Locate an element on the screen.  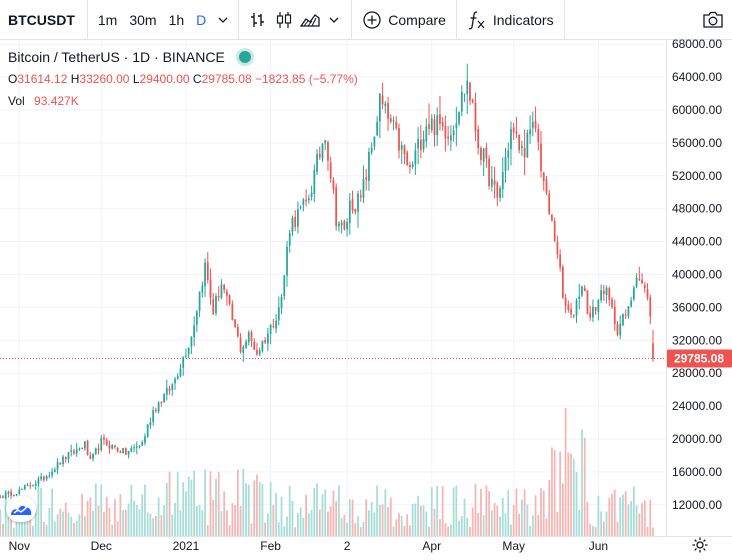
compare-button: Compare is located at coordinates (404, 20).